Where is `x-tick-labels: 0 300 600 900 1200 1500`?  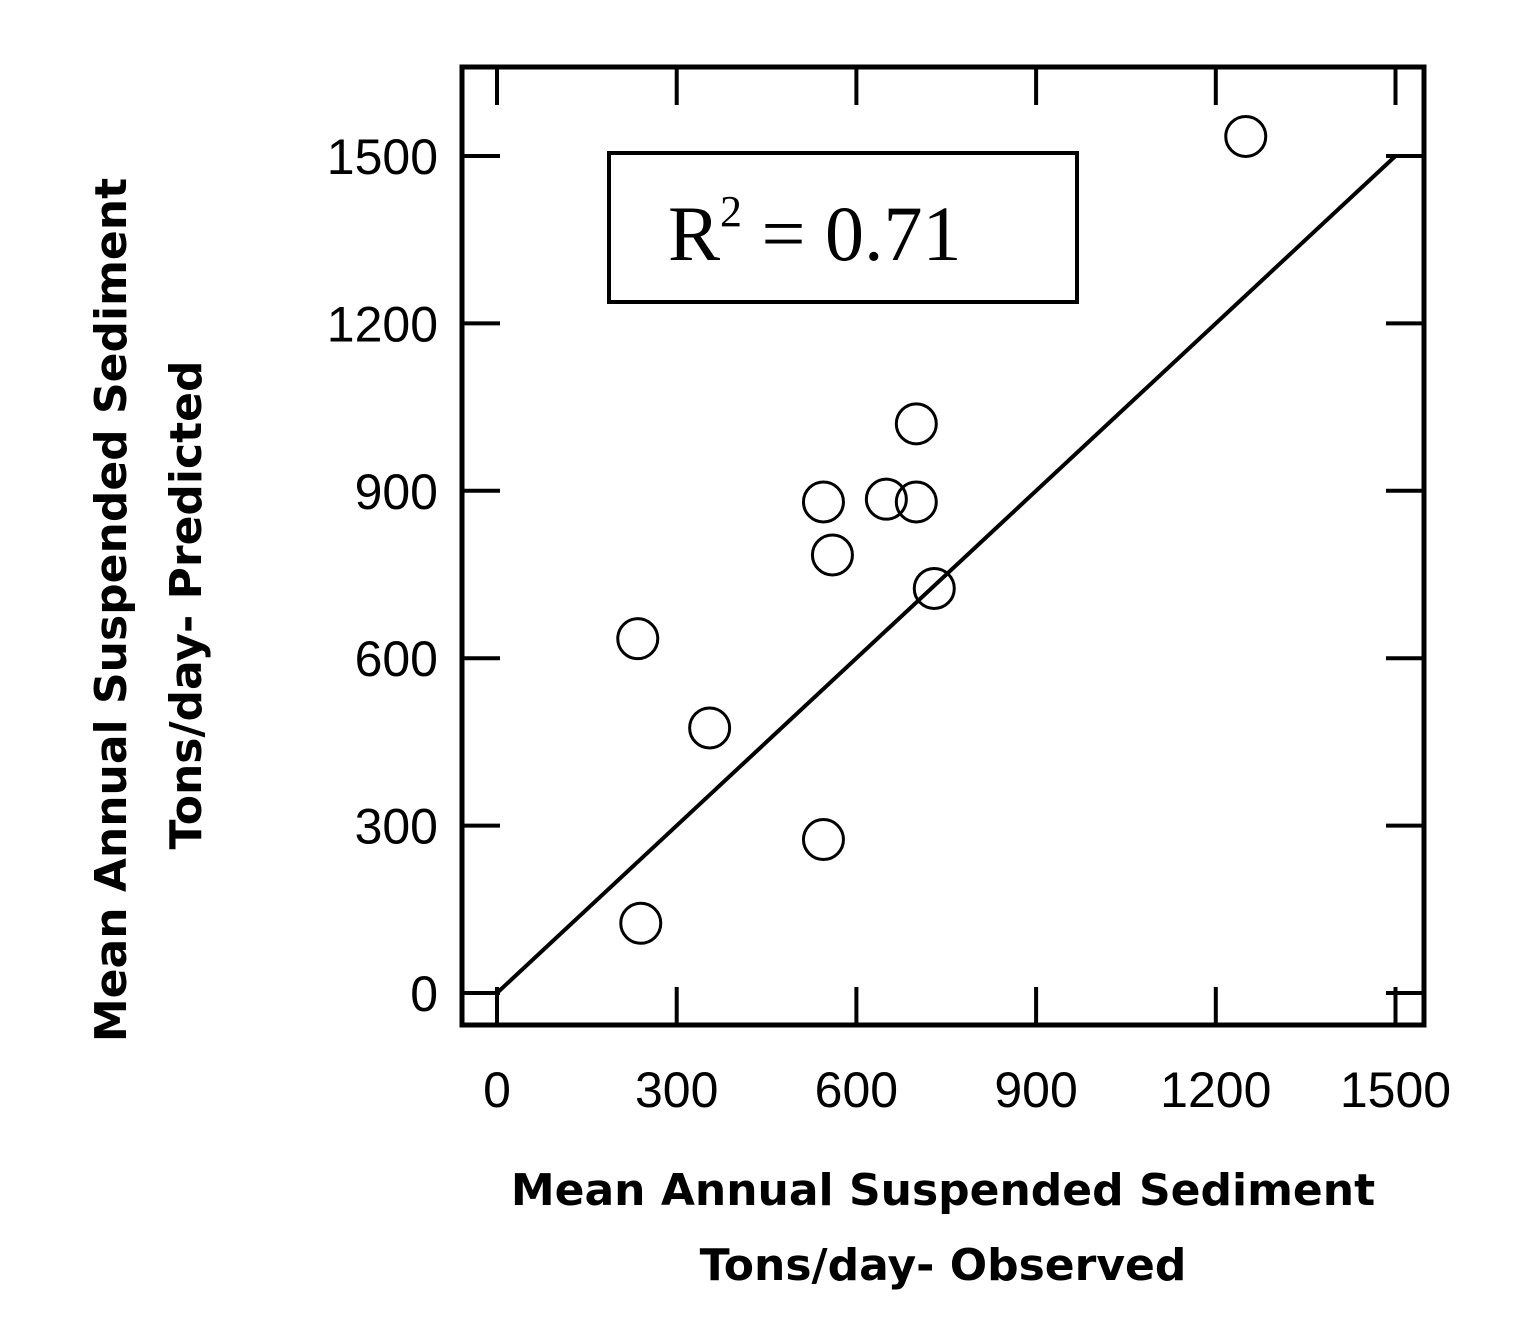
x-tick-labels: 0 300 600 900 1200 1500 is located at coordinates (967, 1090).